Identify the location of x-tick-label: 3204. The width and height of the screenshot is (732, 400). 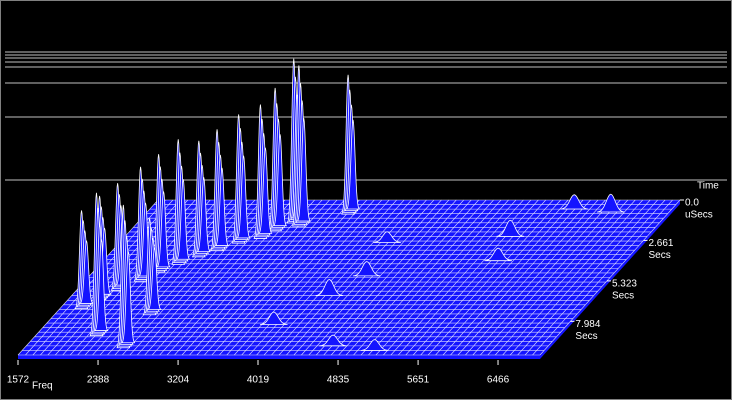
(178, 380).